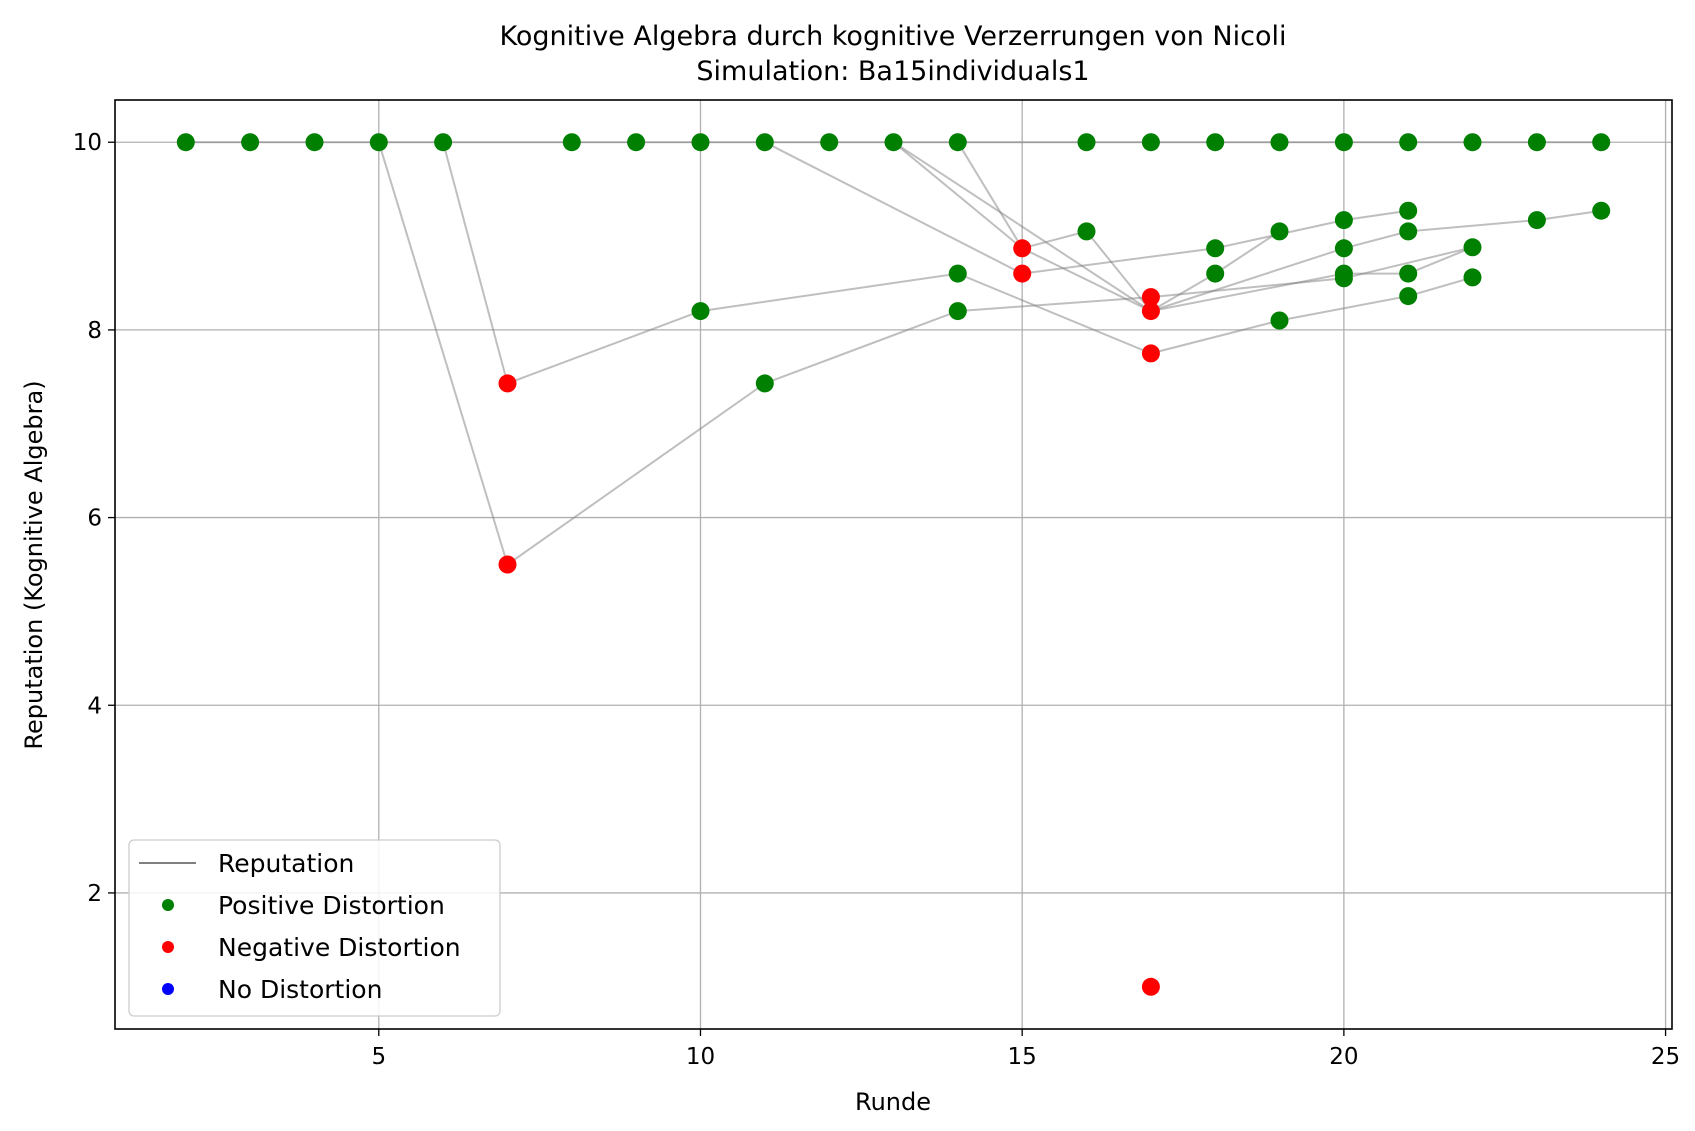  Describe the element at coordinates (94, 706) in the screenshot. I see `y-tick-label: 4` at that location.